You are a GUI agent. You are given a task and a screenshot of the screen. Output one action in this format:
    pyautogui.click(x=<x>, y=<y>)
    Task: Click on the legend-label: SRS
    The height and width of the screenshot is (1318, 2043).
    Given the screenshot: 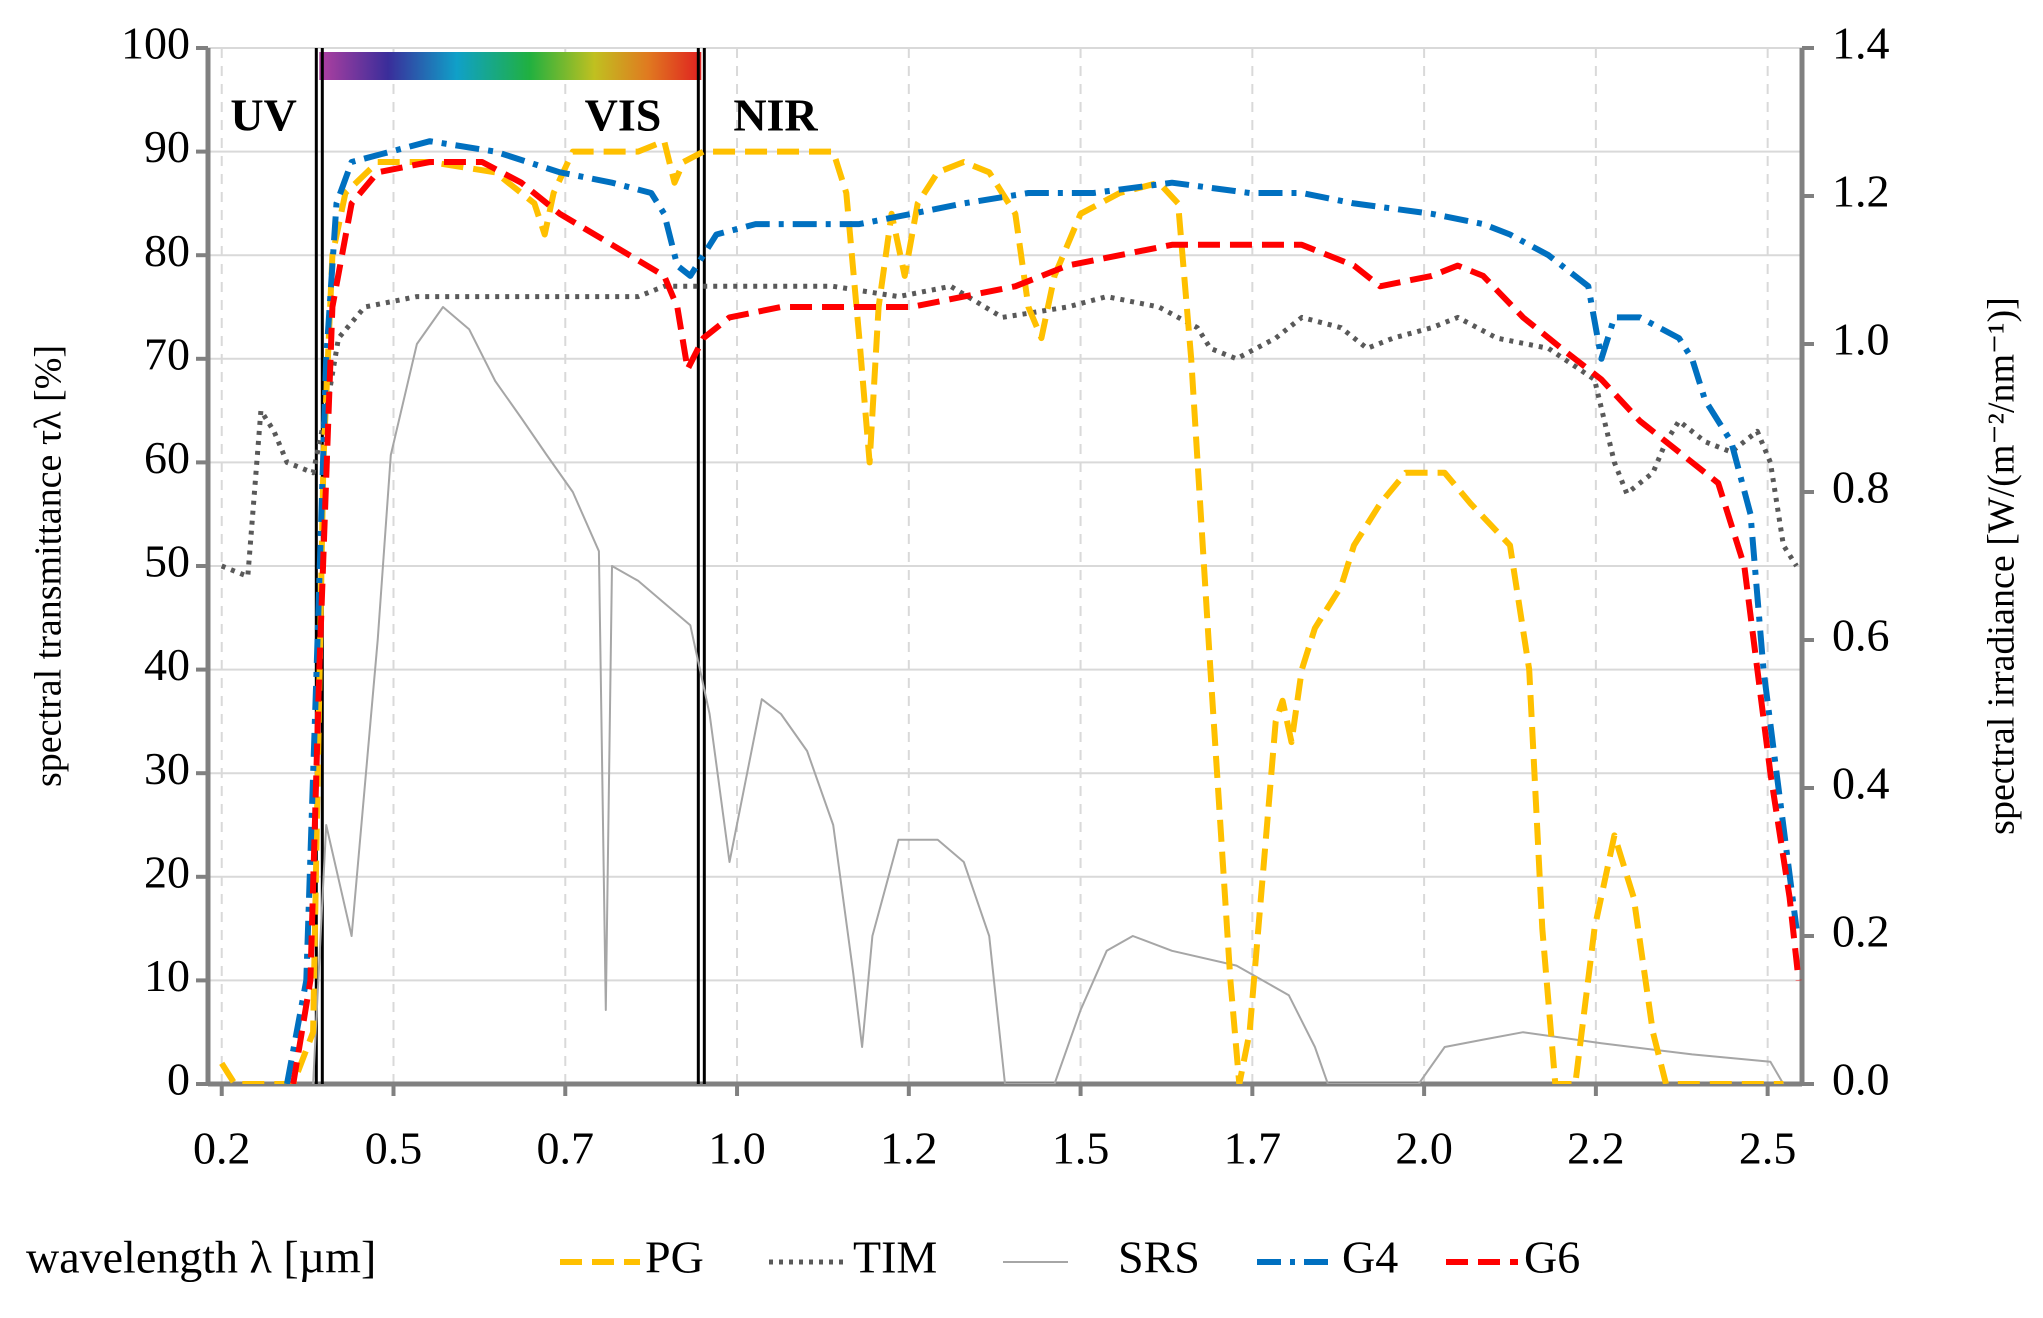 What is the action you would take?
    pyautogui.click(x=1159, y=1257)
    